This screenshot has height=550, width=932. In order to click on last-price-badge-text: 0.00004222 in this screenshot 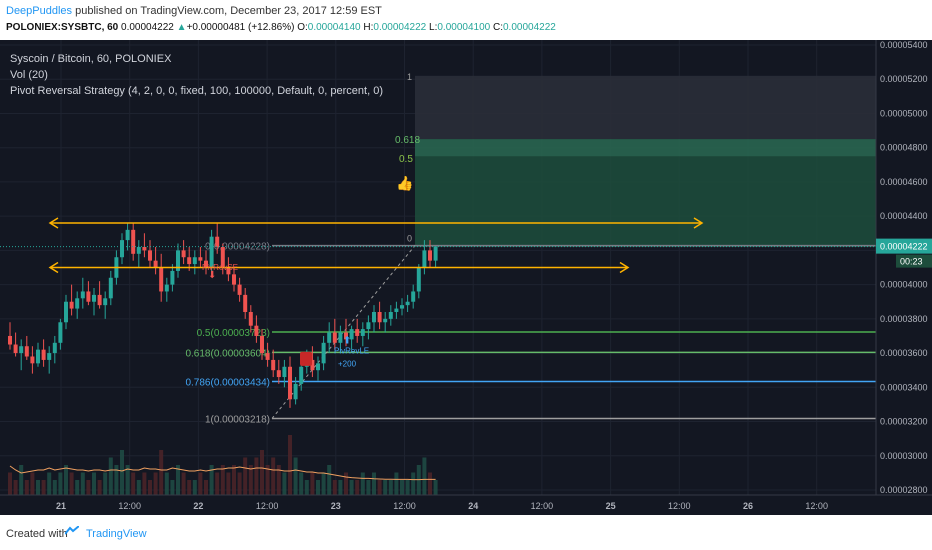, I will do `click(904, 247)`.